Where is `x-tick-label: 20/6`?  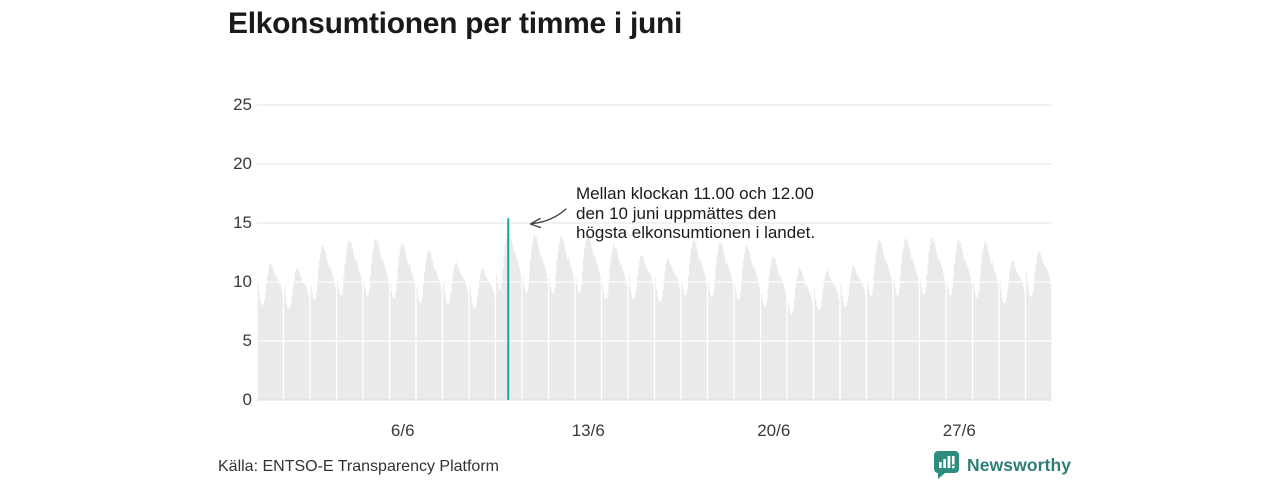 x-tick-label: 20/6 is located at coordinates (774, 430).